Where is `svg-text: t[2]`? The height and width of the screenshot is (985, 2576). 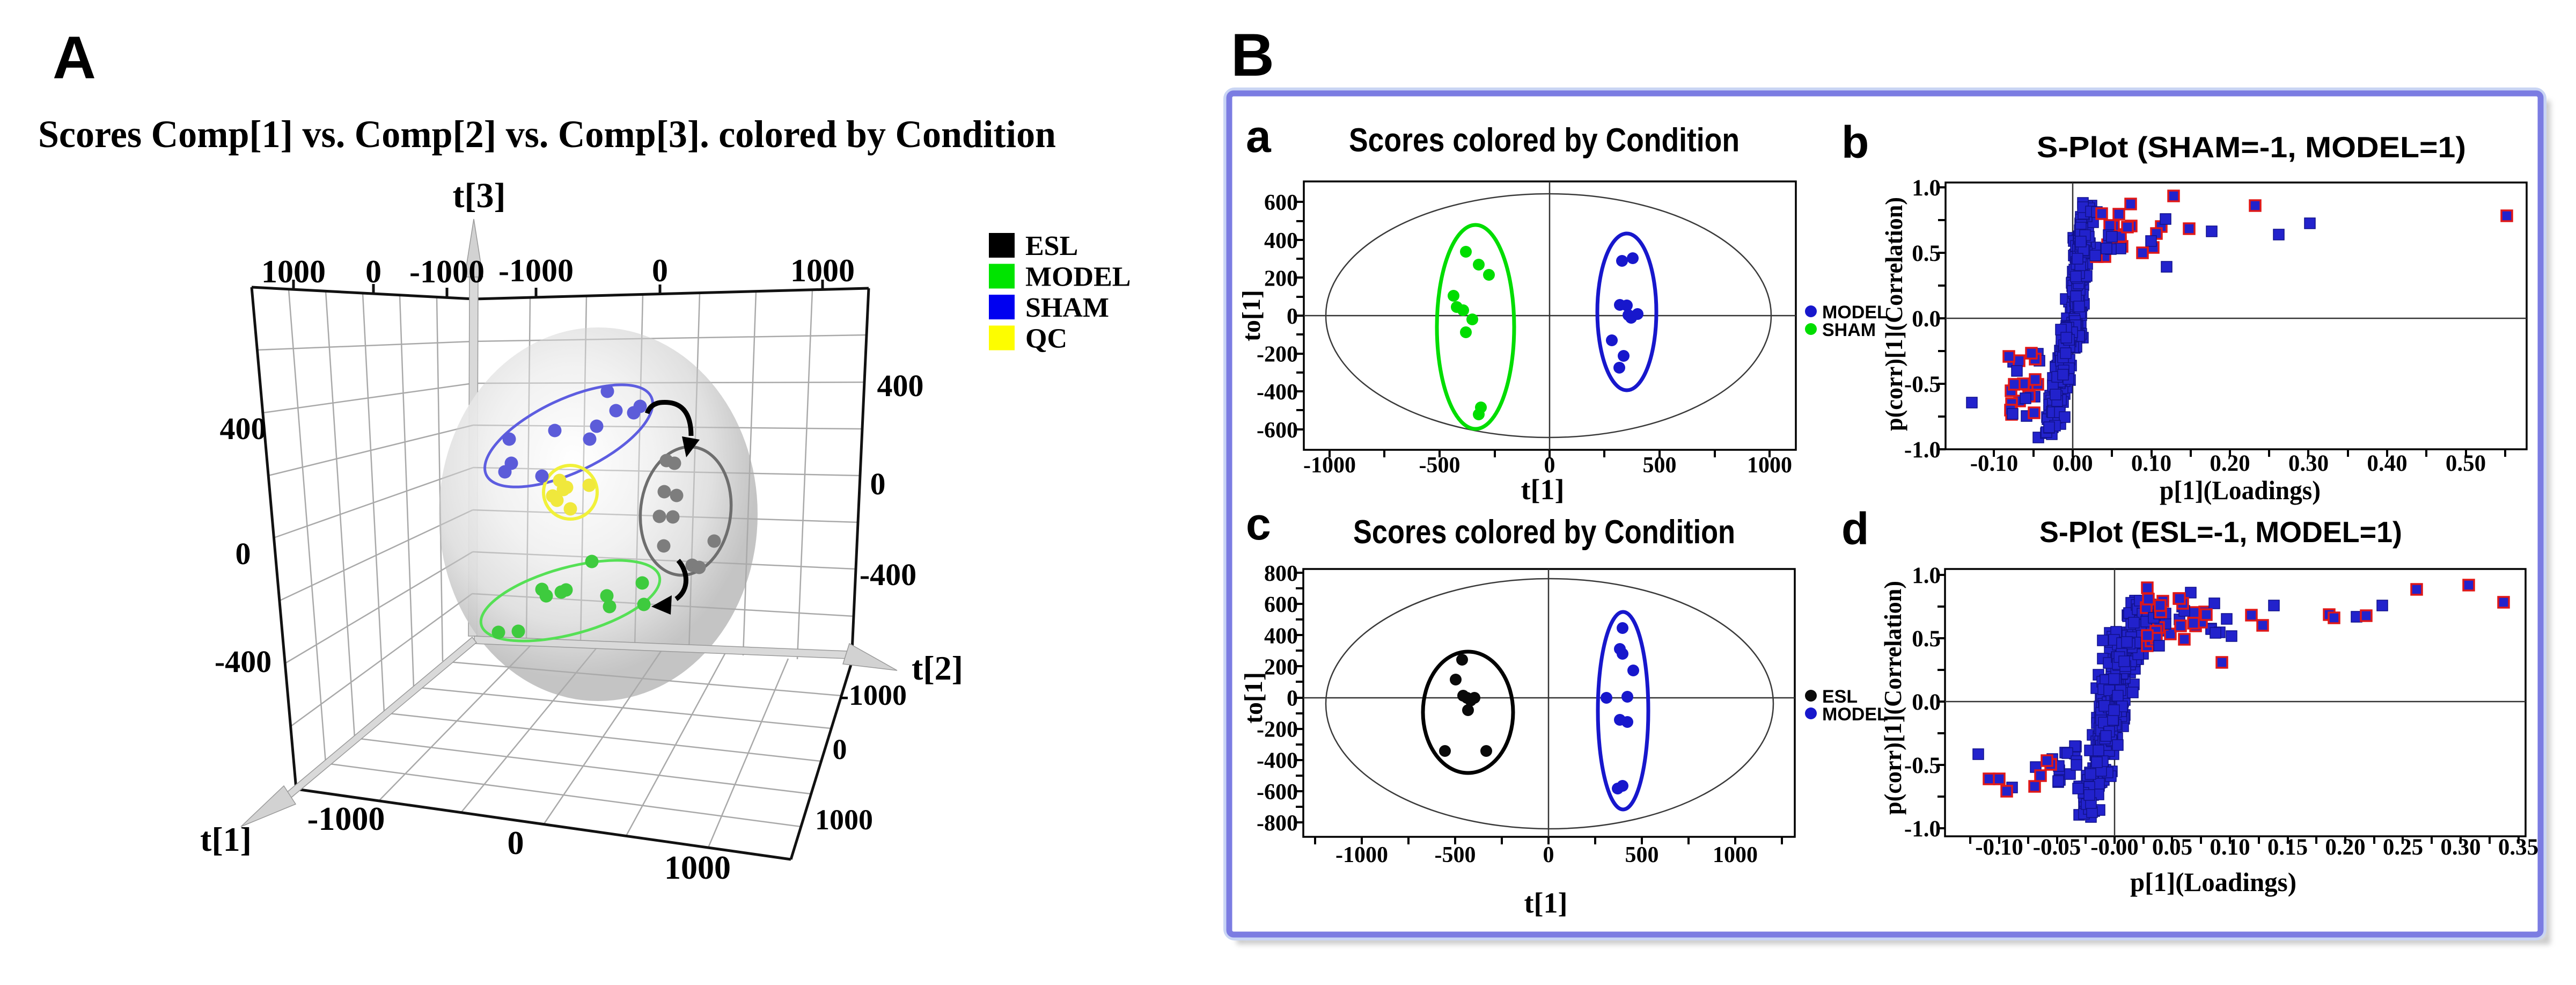 svg-text: t[2] is located at coordinates (937, 668).